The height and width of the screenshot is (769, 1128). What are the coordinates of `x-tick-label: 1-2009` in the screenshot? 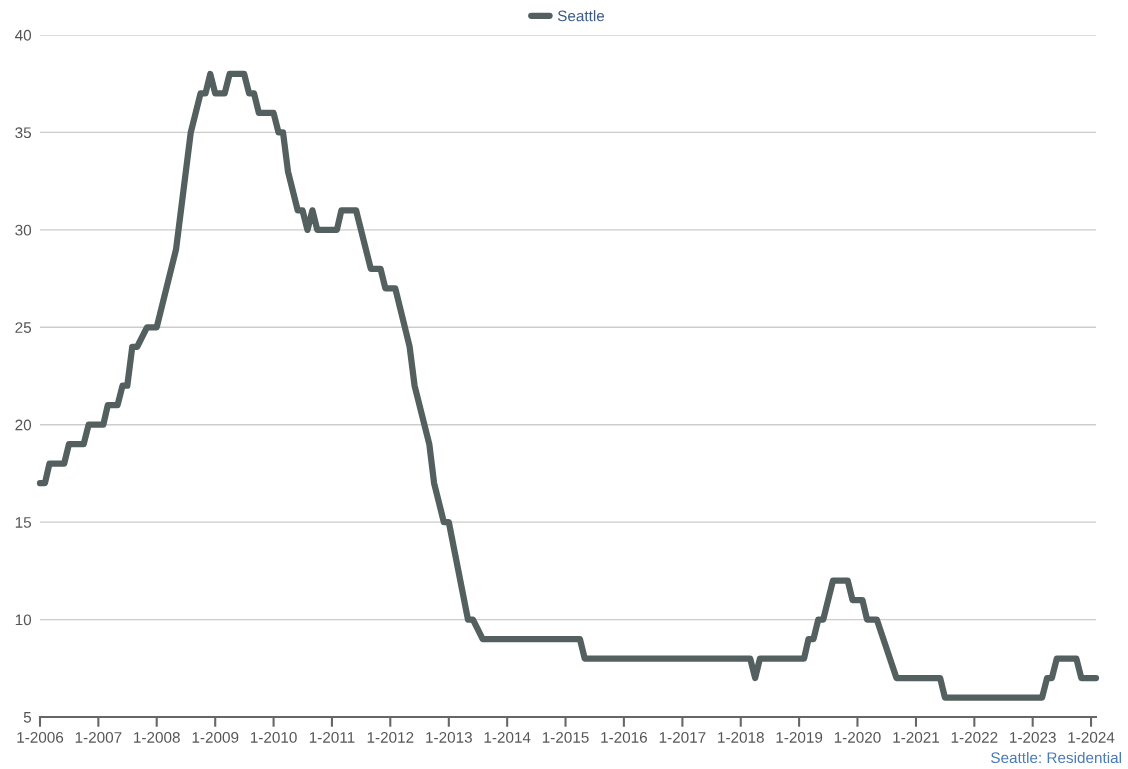 It's located at (215, 737).